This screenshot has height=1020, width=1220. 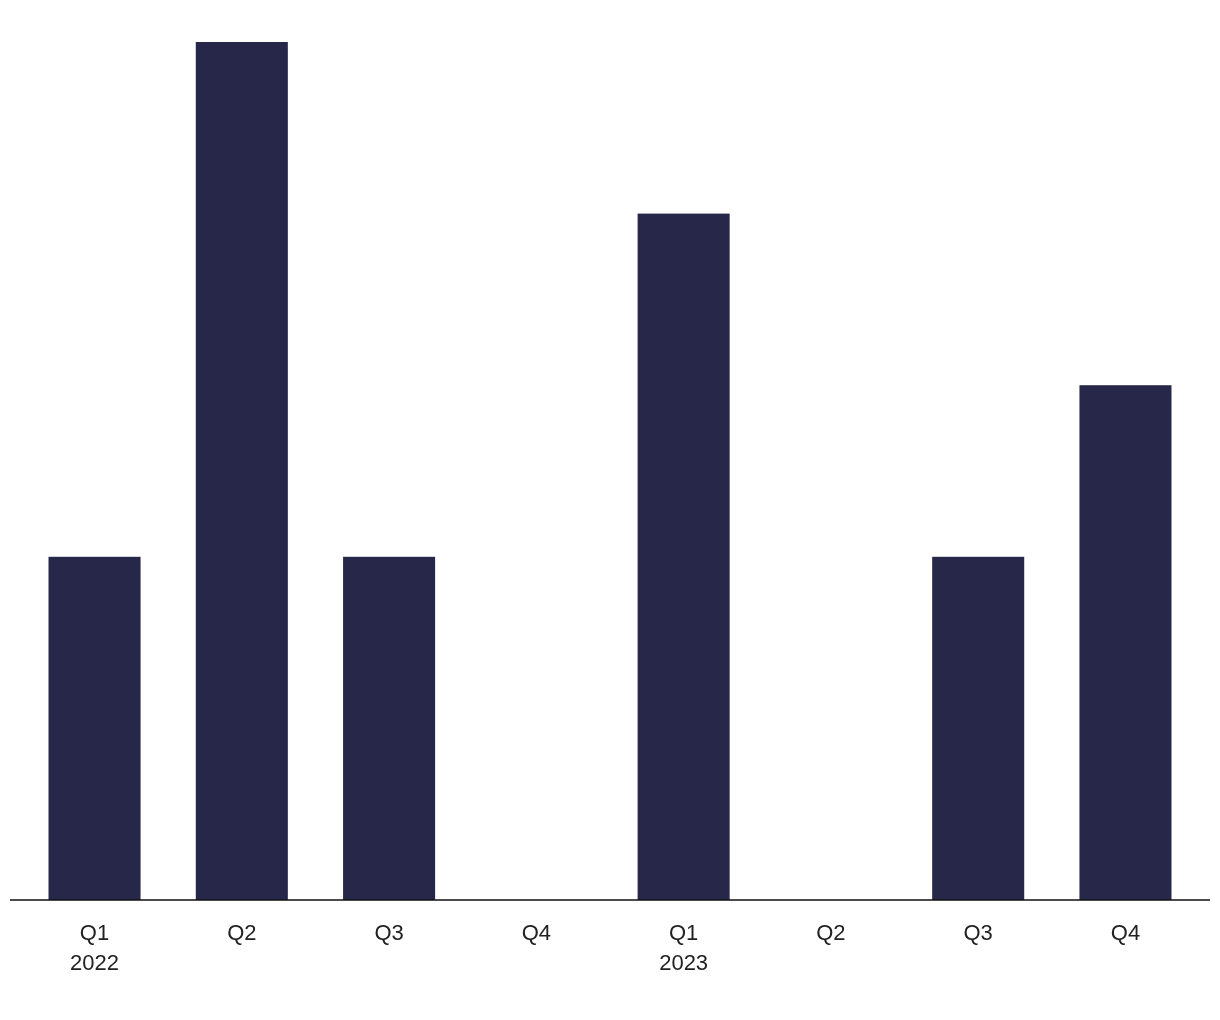 What do you see at coordinates (95, 947) in the screenshot?
I see `x-tick-label: Q1 2022` at bounding box center [95, 947].